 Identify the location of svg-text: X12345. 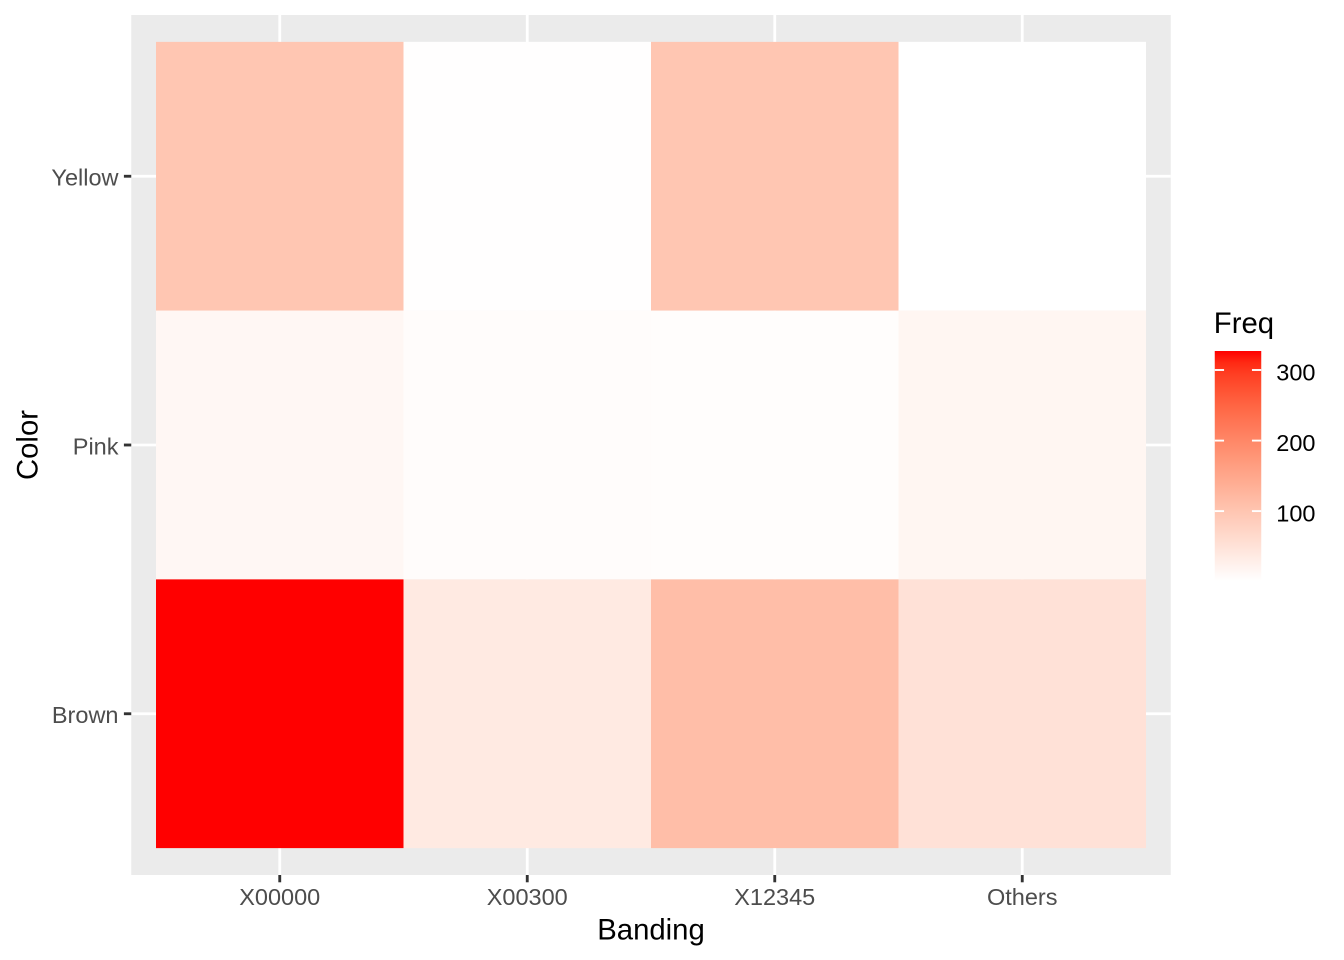
(774, 897).